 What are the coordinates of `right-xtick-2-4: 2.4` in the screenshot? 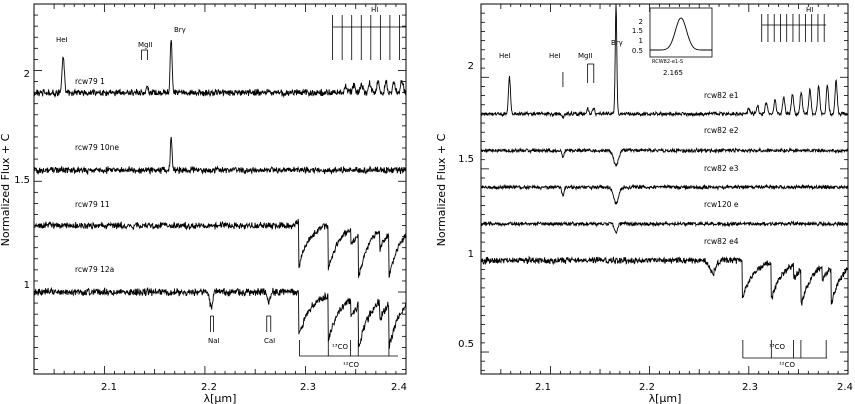 It's located at (845, 387).